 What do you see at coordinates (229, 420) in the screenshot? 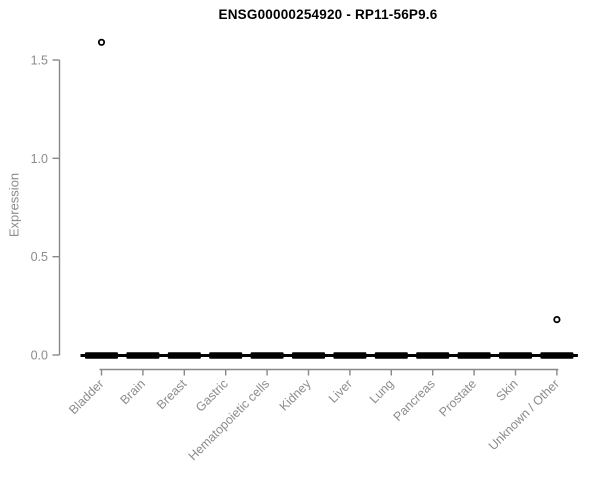
I see `x-tick-label: Hematopoietic cells` at bounding box center [229, 420].